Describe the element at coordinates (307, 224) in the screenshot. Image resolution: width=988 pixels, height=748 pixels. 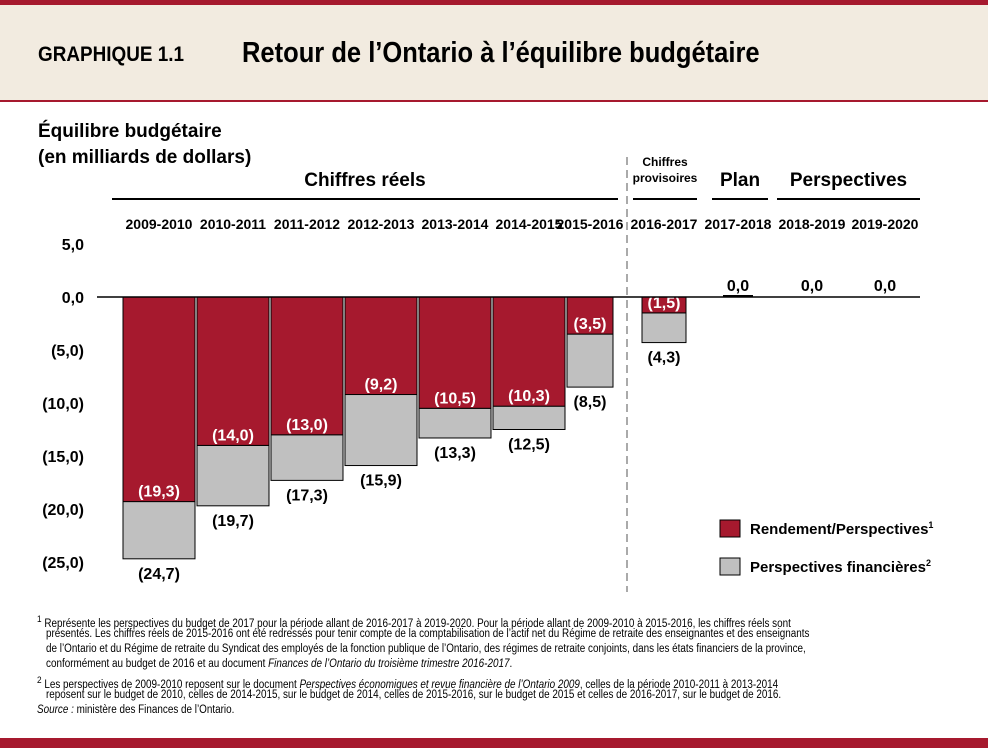
I see `x-tick-label: 2011-2012` at that location.